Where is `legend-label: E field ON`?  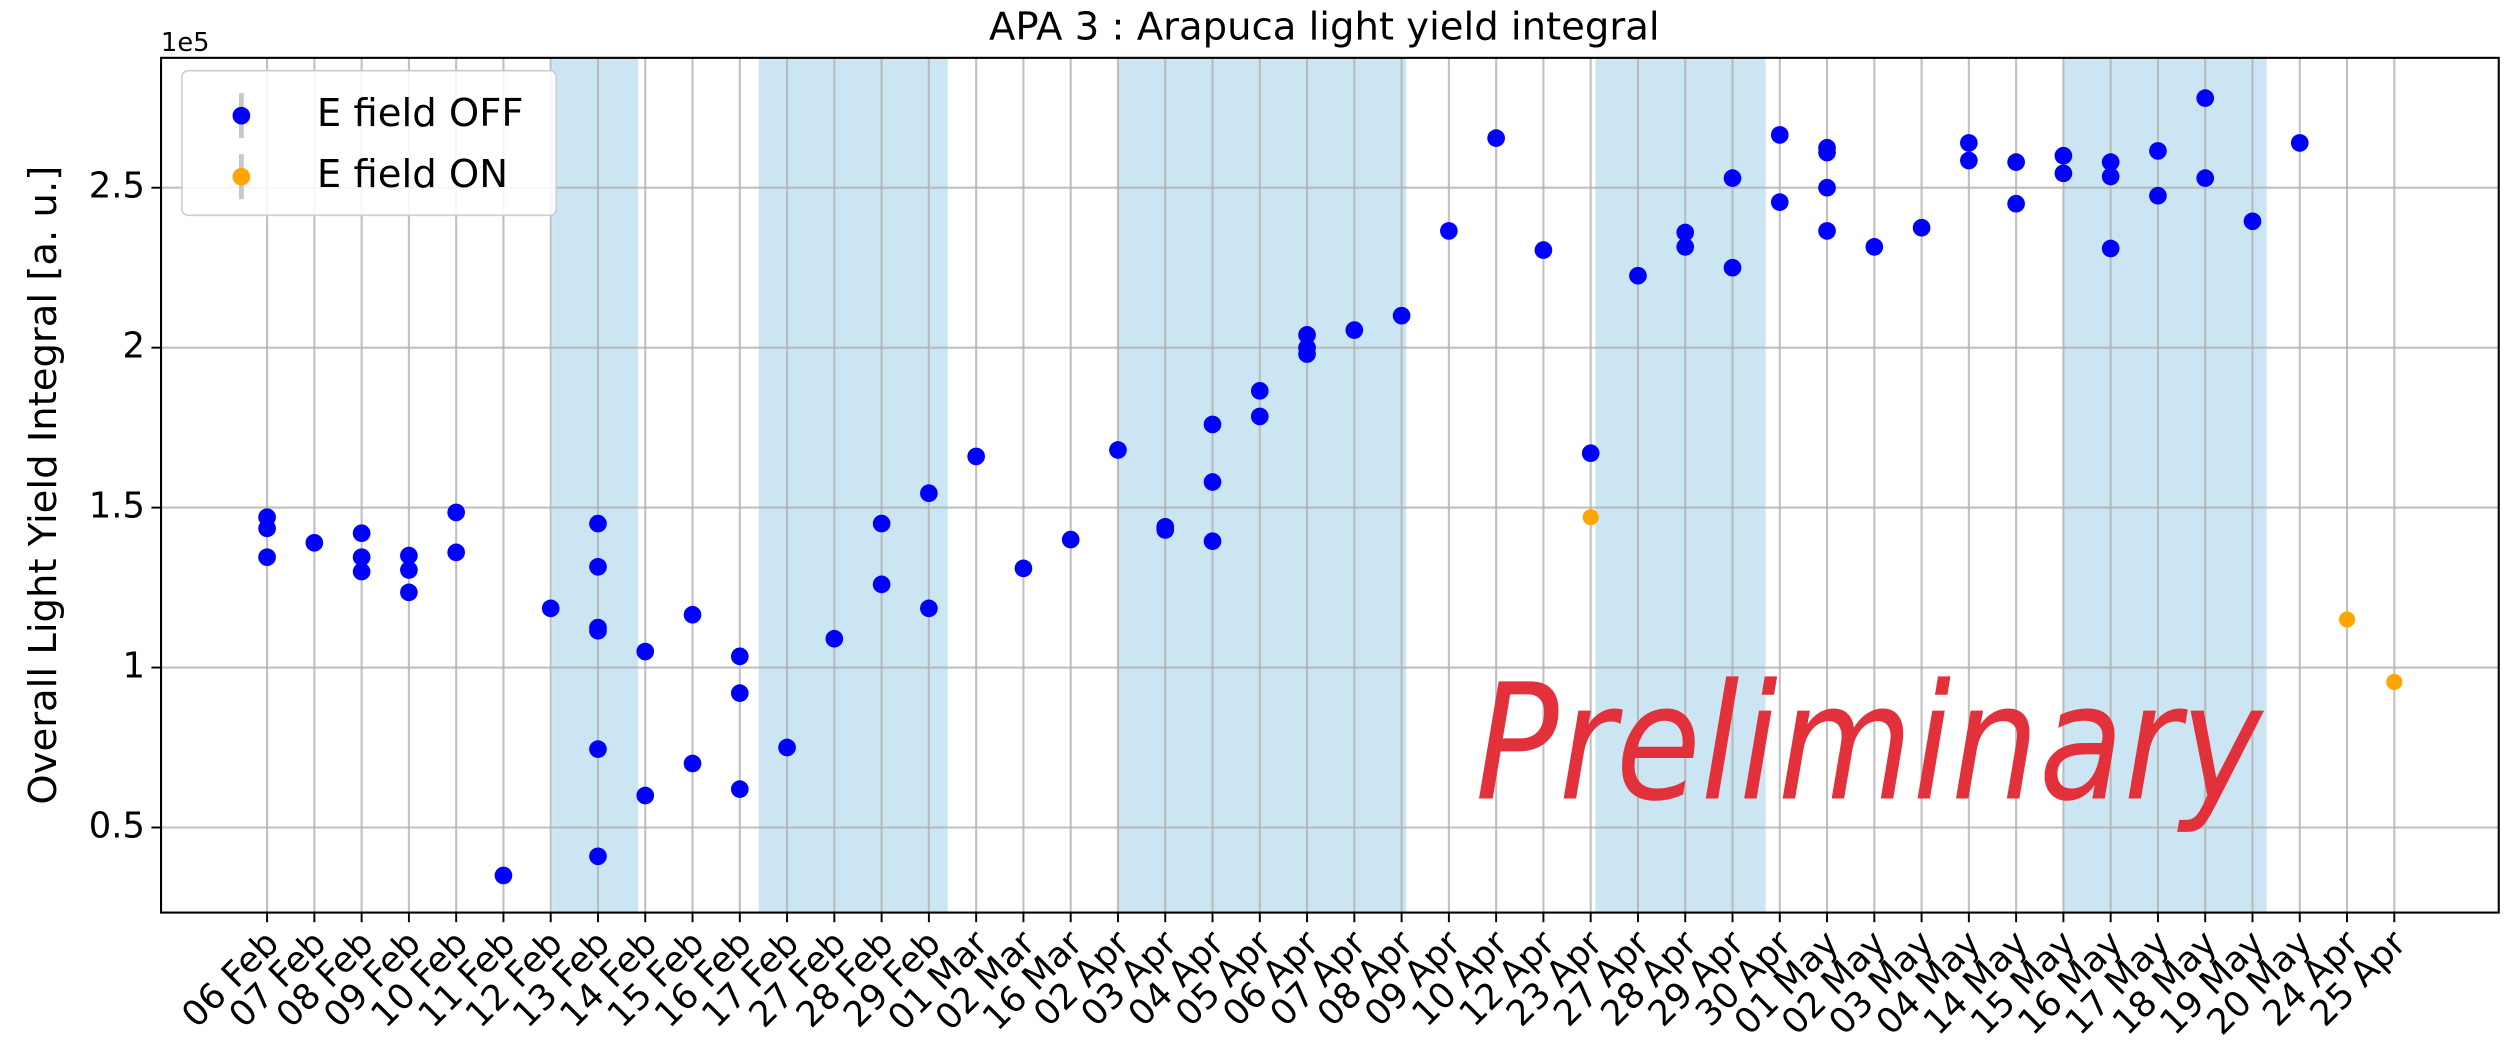
legend-label: E field ON is located at coordinates (412, 174).